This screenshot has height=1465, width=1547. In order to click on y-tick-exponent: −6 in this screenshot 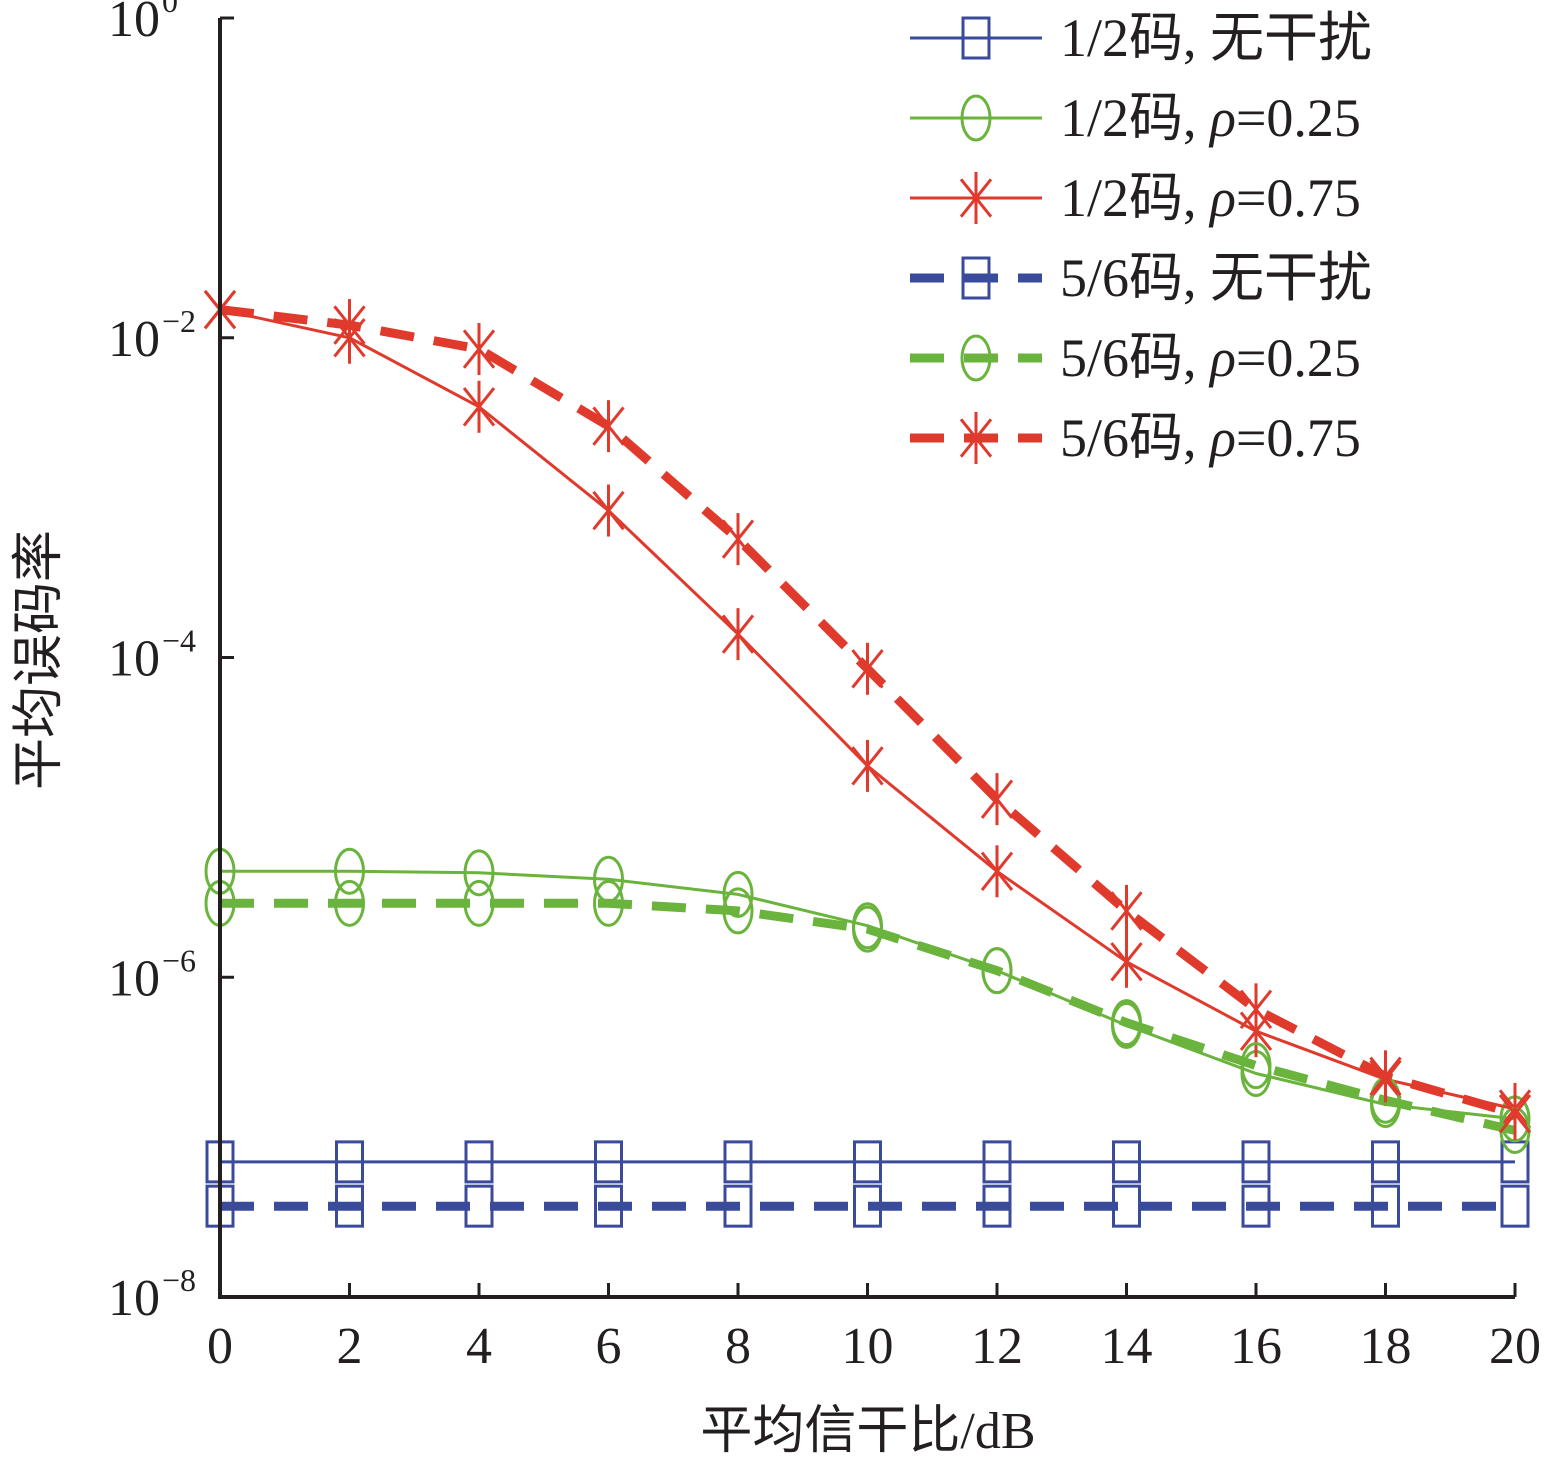, I will do `click(179, 960)`.